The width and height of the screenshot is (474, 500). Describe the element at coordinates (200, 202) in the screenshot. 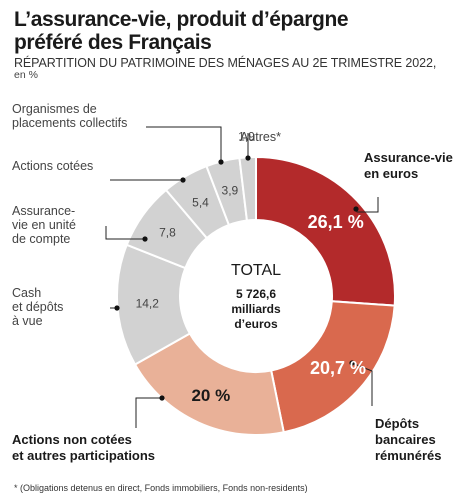

I see `value-label-6: 5,4` at that location.